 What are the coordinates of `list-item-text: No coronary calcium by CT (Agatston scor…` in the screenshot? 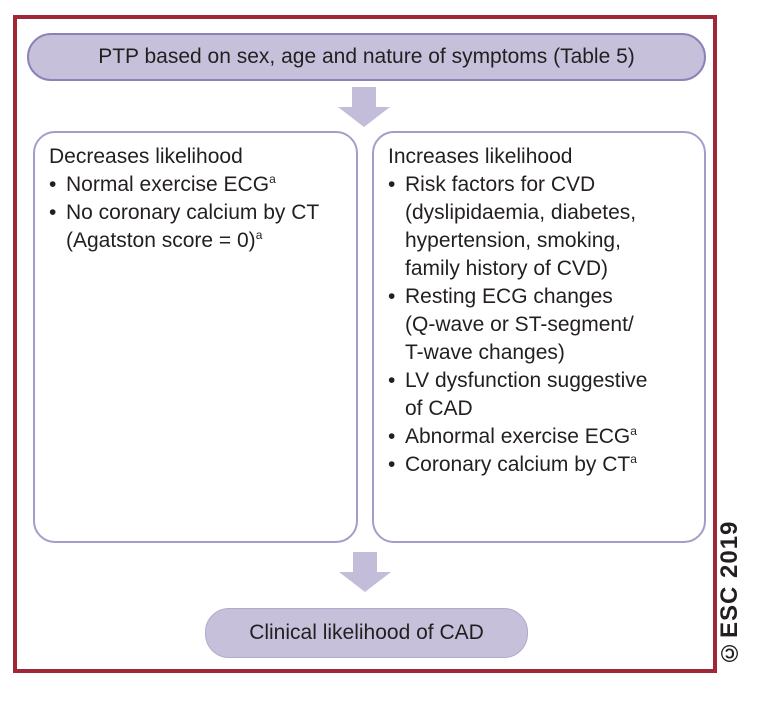 It's located at (193, 226).